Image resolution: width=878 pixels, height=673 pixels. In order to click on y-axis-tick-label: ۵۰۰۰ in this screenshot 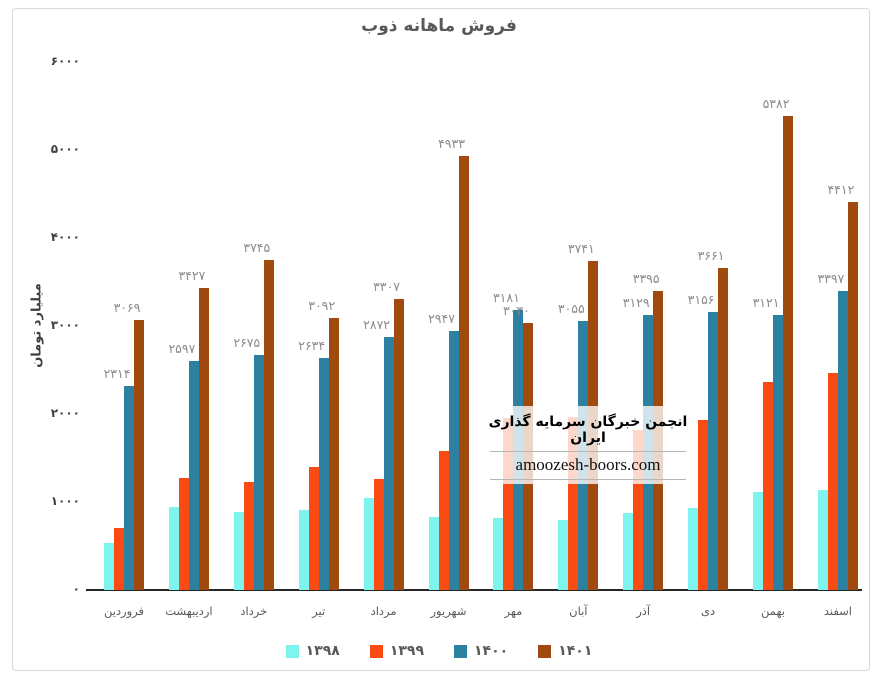, I will do `click(65, 149)`.